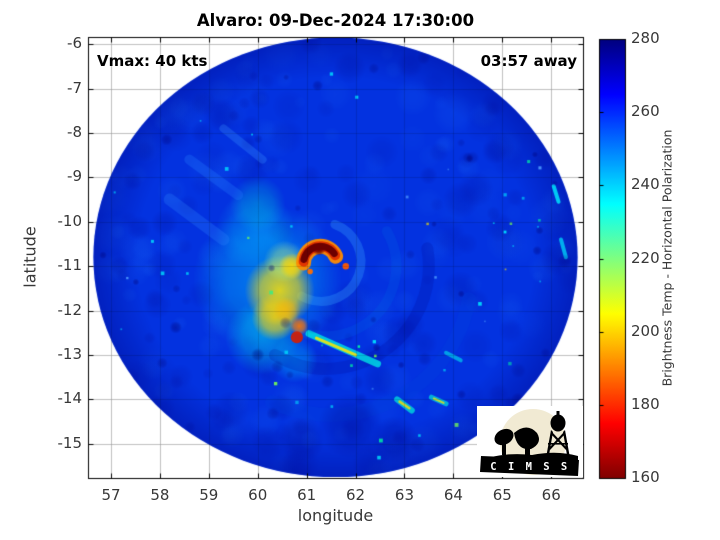  Describe the element at coordinates (70, 398) in the screenshot. I see `y-tick-label: -14` at that location.